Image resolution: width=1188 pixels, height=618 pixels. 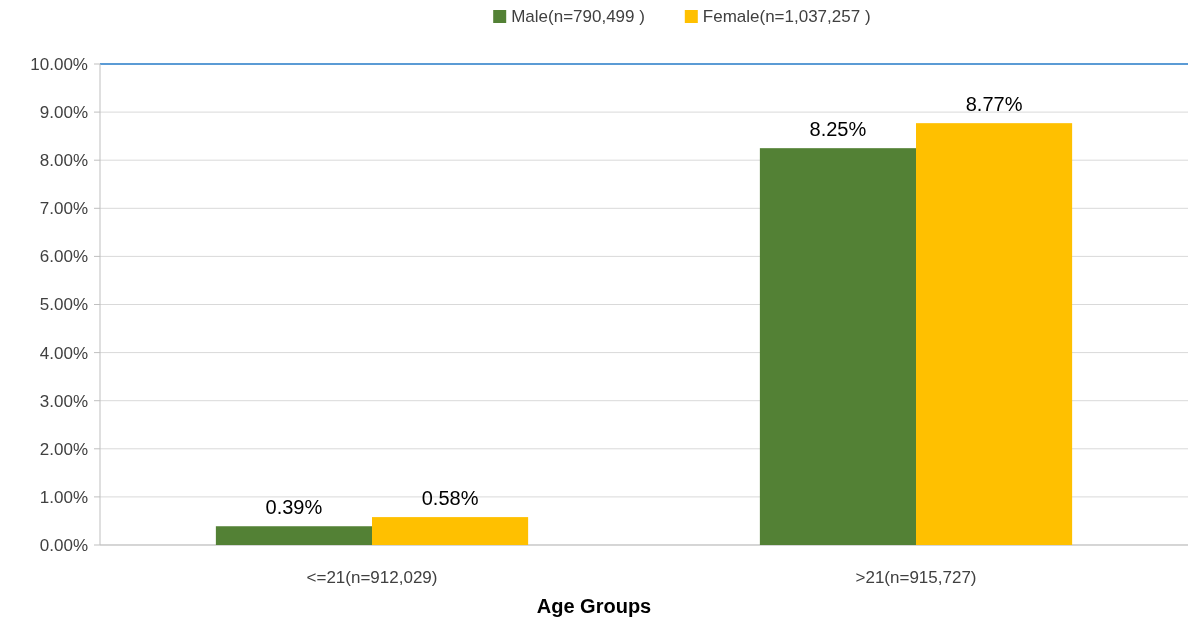 I want to click on legend-label: Female(n=1,037,257 ), so click(x=786, y=16).